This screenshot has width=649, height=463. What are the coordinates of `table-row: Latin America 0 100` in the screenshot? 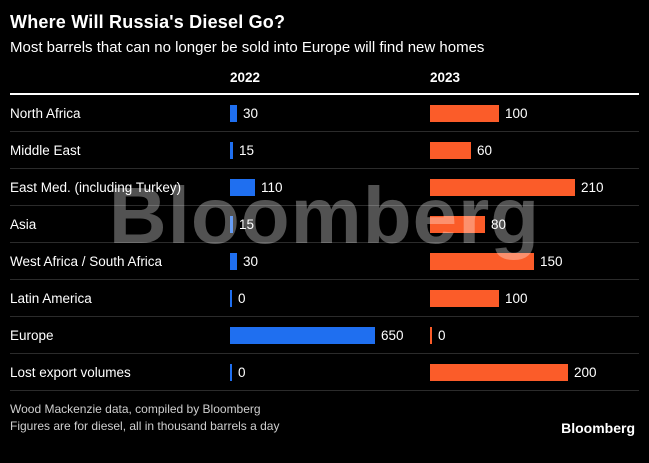 It's located at (324, 298).